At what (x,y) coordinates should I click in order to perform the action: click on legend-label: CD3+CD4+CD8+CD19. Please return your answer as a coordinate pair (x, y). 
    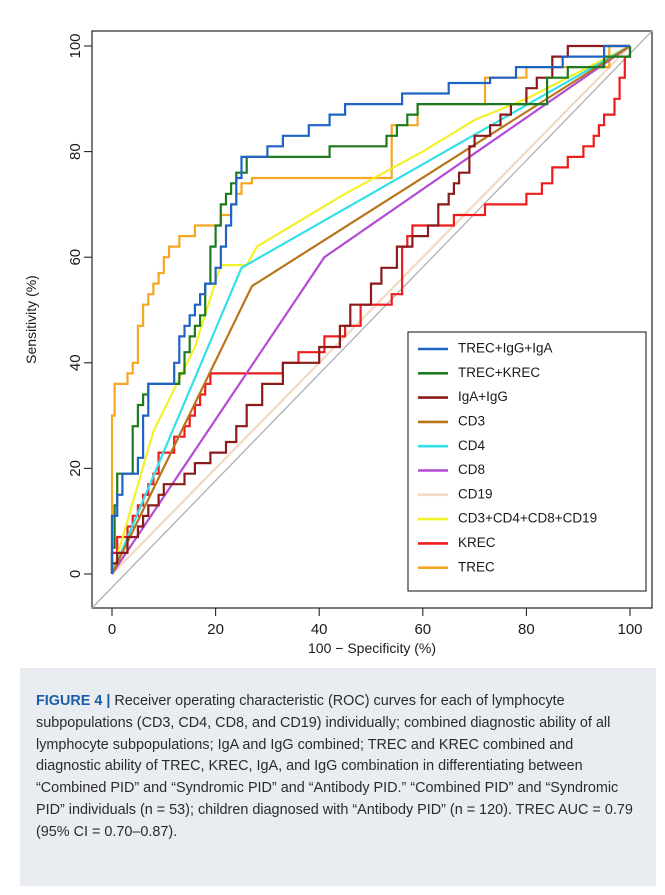
    Looking at the image, I should click on (527, 518).